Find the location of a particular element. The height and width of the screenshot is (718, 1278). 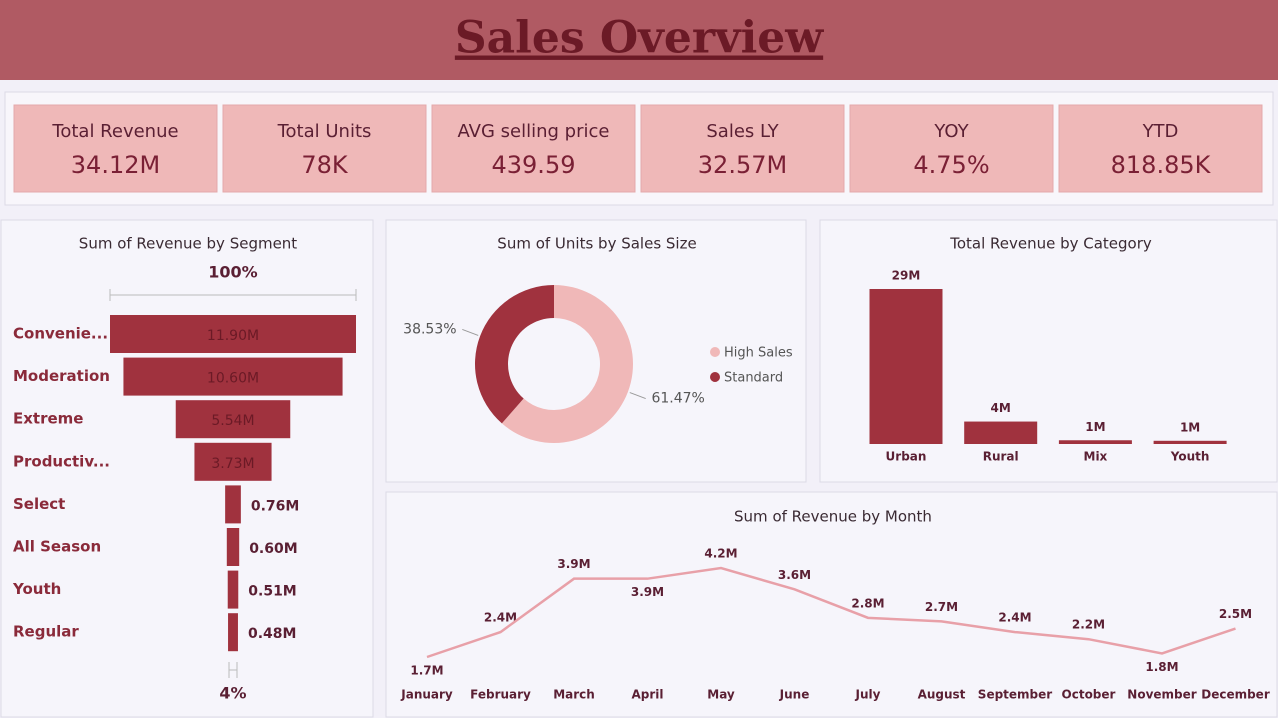

x-tick-label: December is located at coordinates (1235, 695).